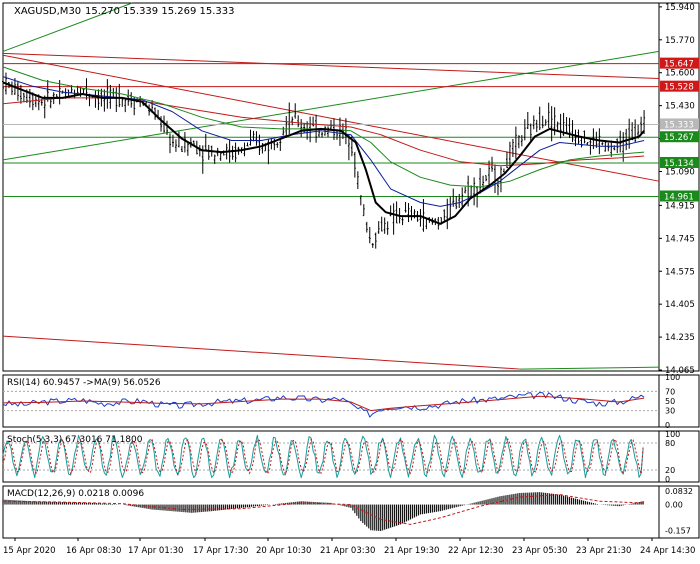 This screenshot has width=700, height=564. I want to click on time-tick-label: 20 Apr 10:30, so click(283, 551).